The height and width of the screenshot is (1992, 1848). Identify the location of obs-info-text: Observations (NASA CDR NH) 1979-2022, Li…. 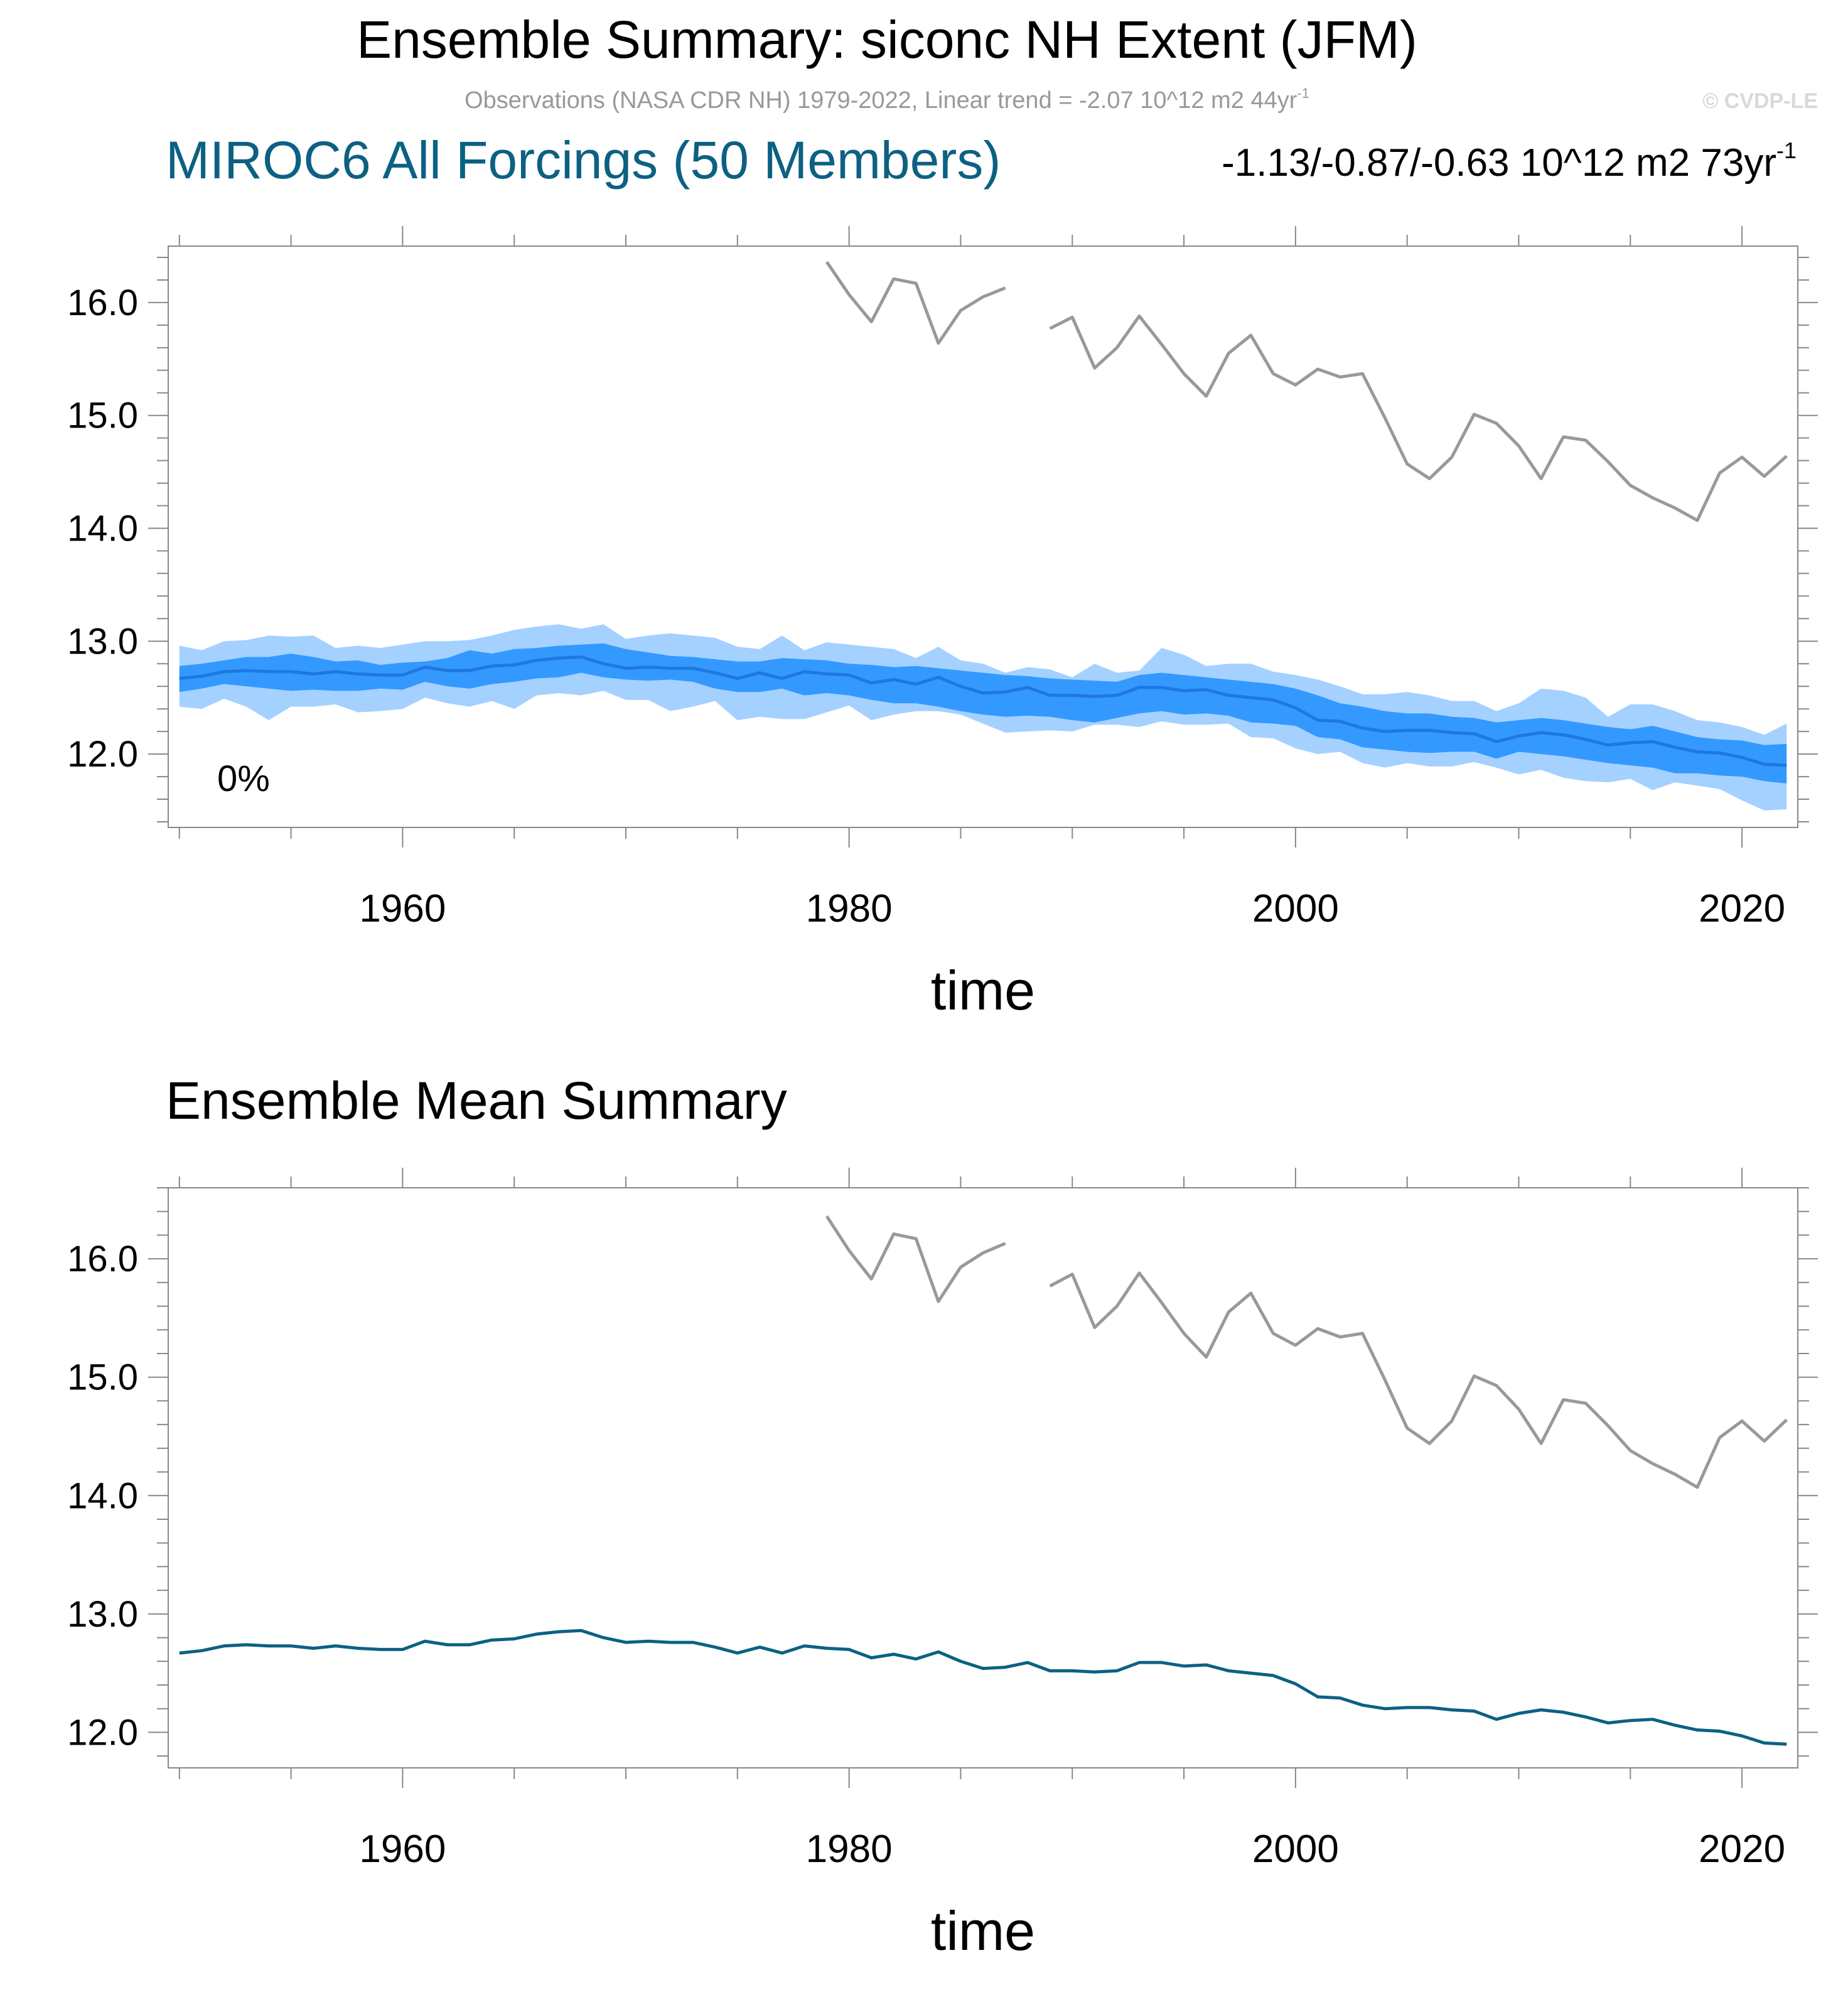
(881, 100).